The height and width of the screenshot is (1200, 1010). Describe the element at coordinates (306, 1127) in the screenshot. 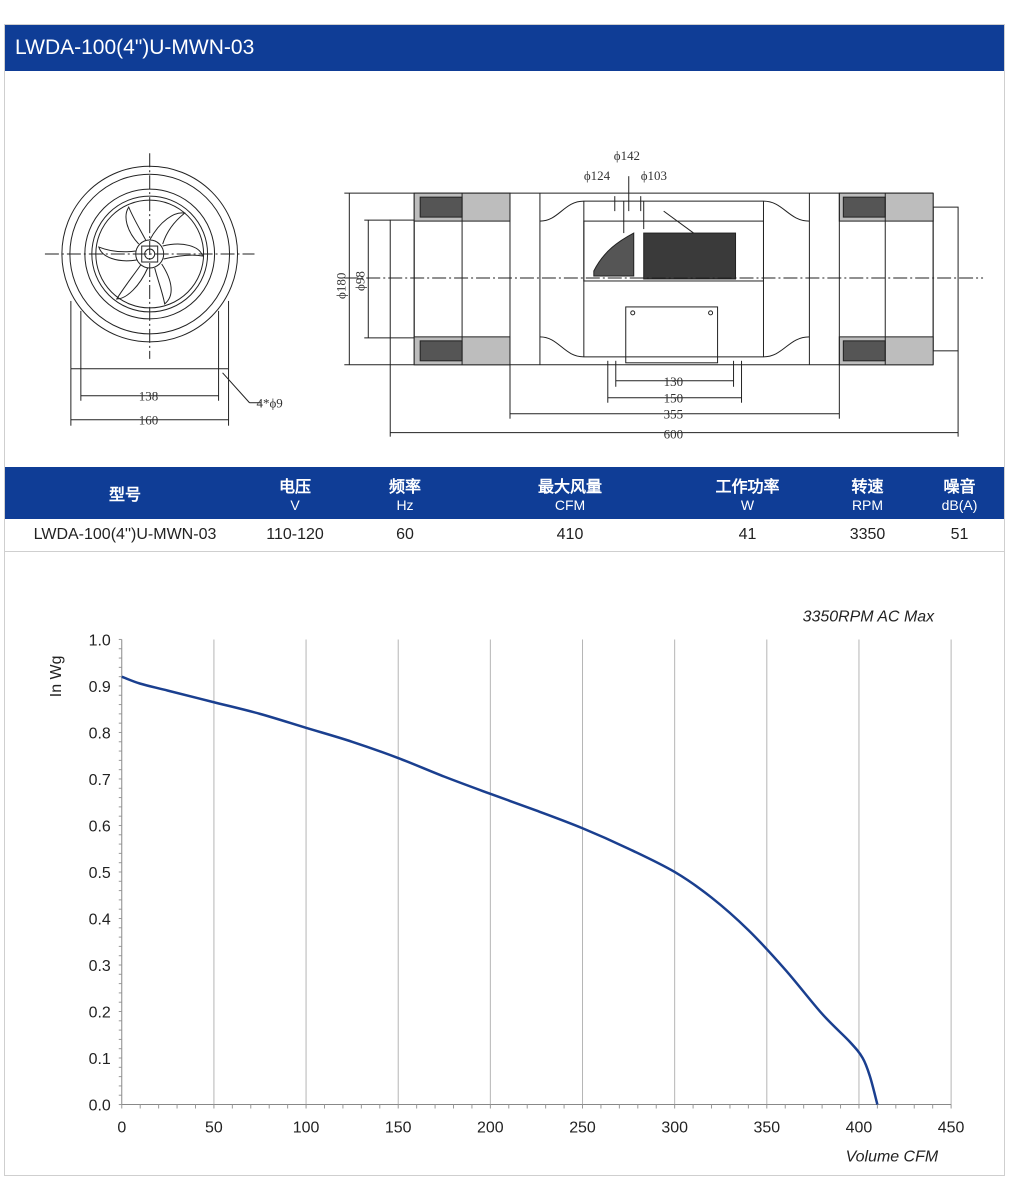

I see `x-tick-label: 100` at that location.